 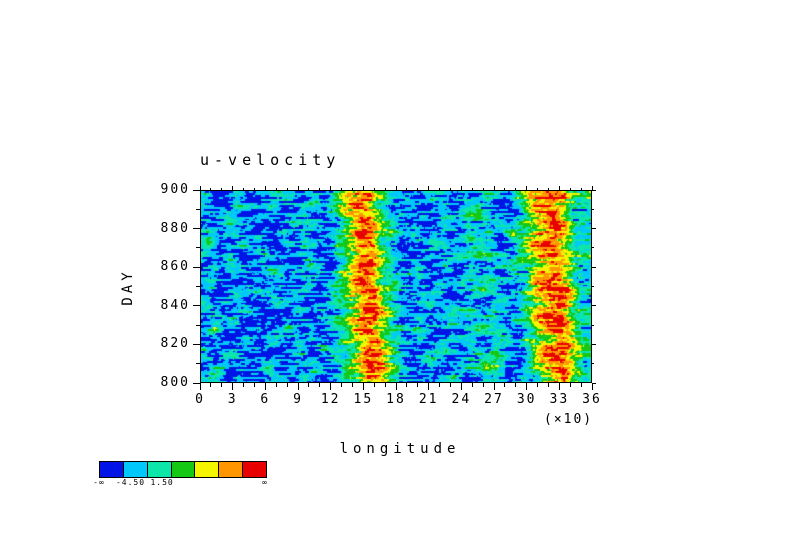 What do you see at coordinates (162, 482) in the screenshot?
I see `colorbar-tick-label: 1.50` at bounding box center [162, 482].